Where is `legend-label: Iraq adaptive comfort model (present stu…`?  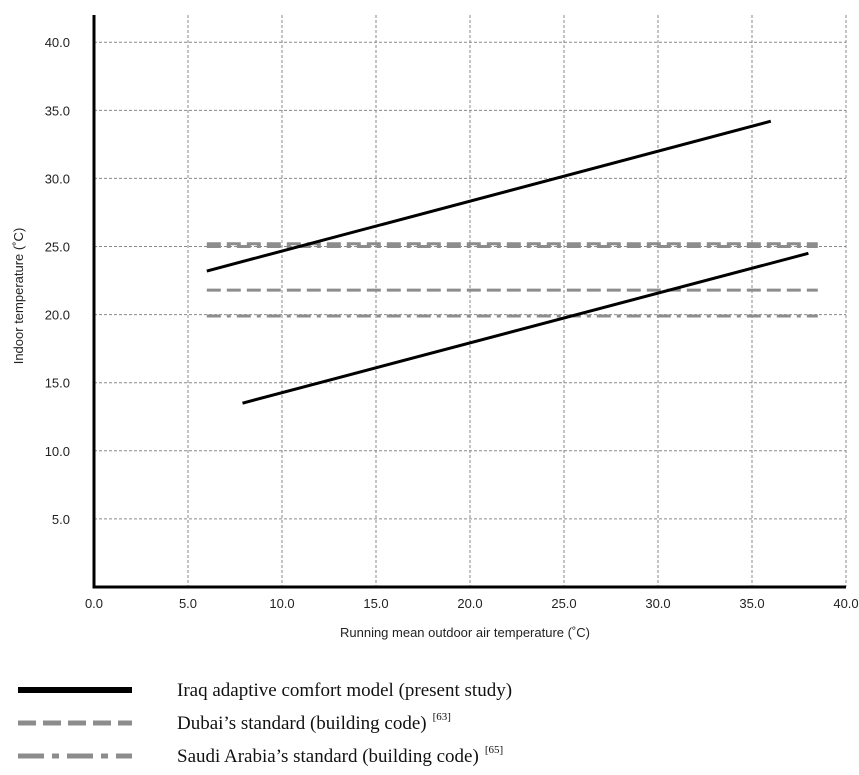
legend-label: Iraq adaptive comfort model (present stu… is located at coordinates (344, 690).